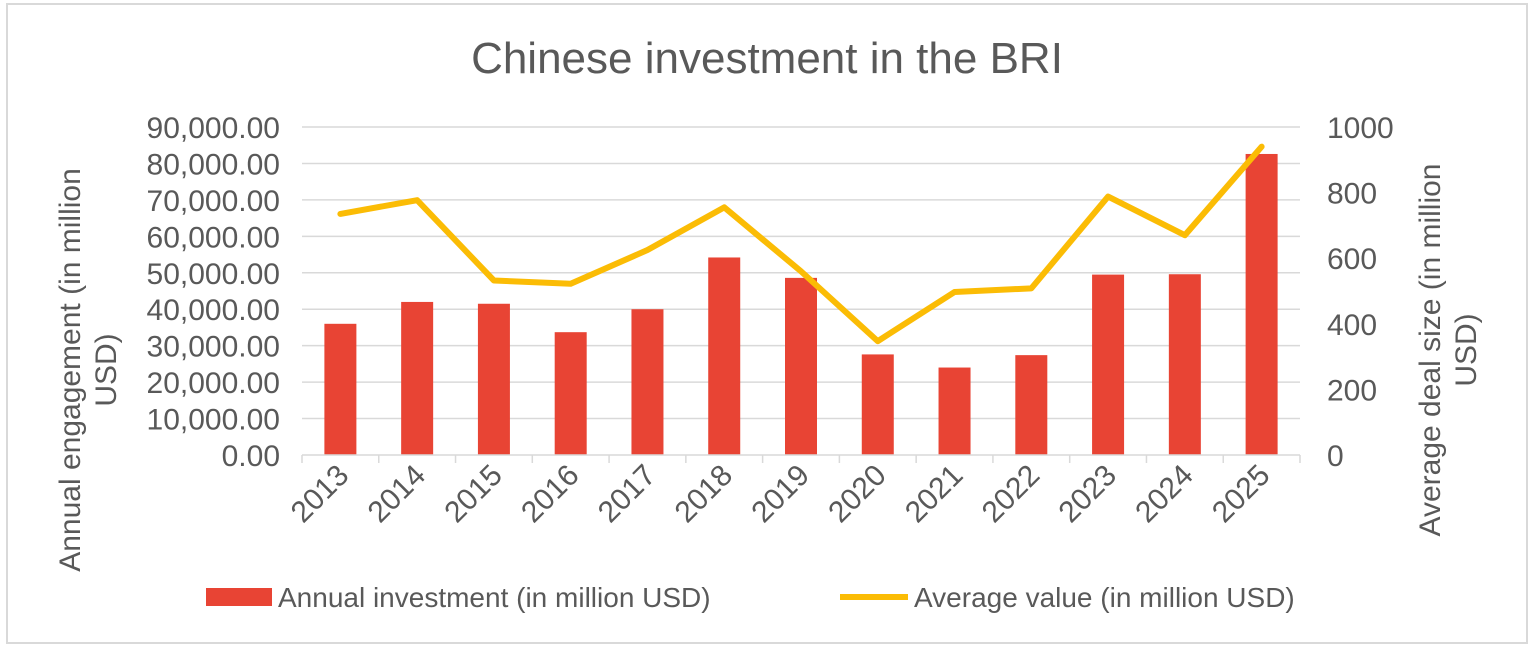 This screenshot has width=1536, height=651. Describe the element at coordinates (397, 494) in the screenshot. I see `x-tick-label: 2014` at that location.